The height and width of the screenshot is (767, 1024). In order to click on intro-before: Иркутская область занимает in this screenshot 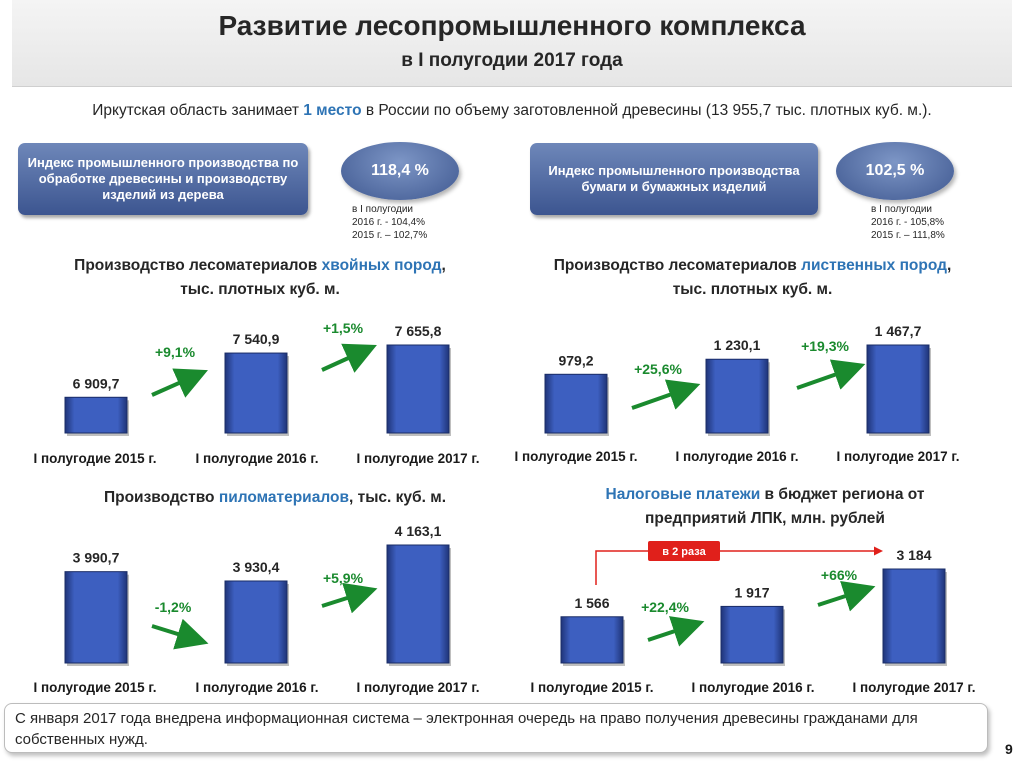, I will do `click(198, 110)`.